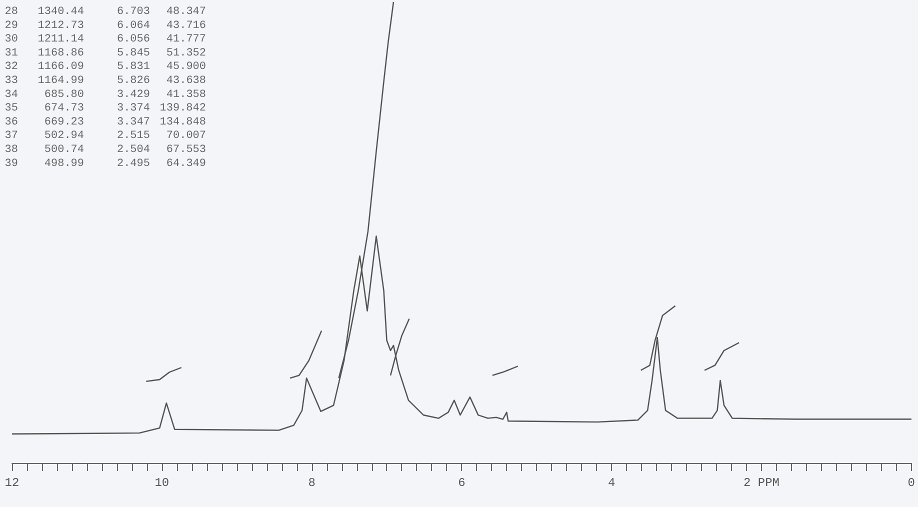  What do you see at coordinates (162, 483) in the screenshot?
I see `x-tick-label: 10` at bounding box center [162, 483].